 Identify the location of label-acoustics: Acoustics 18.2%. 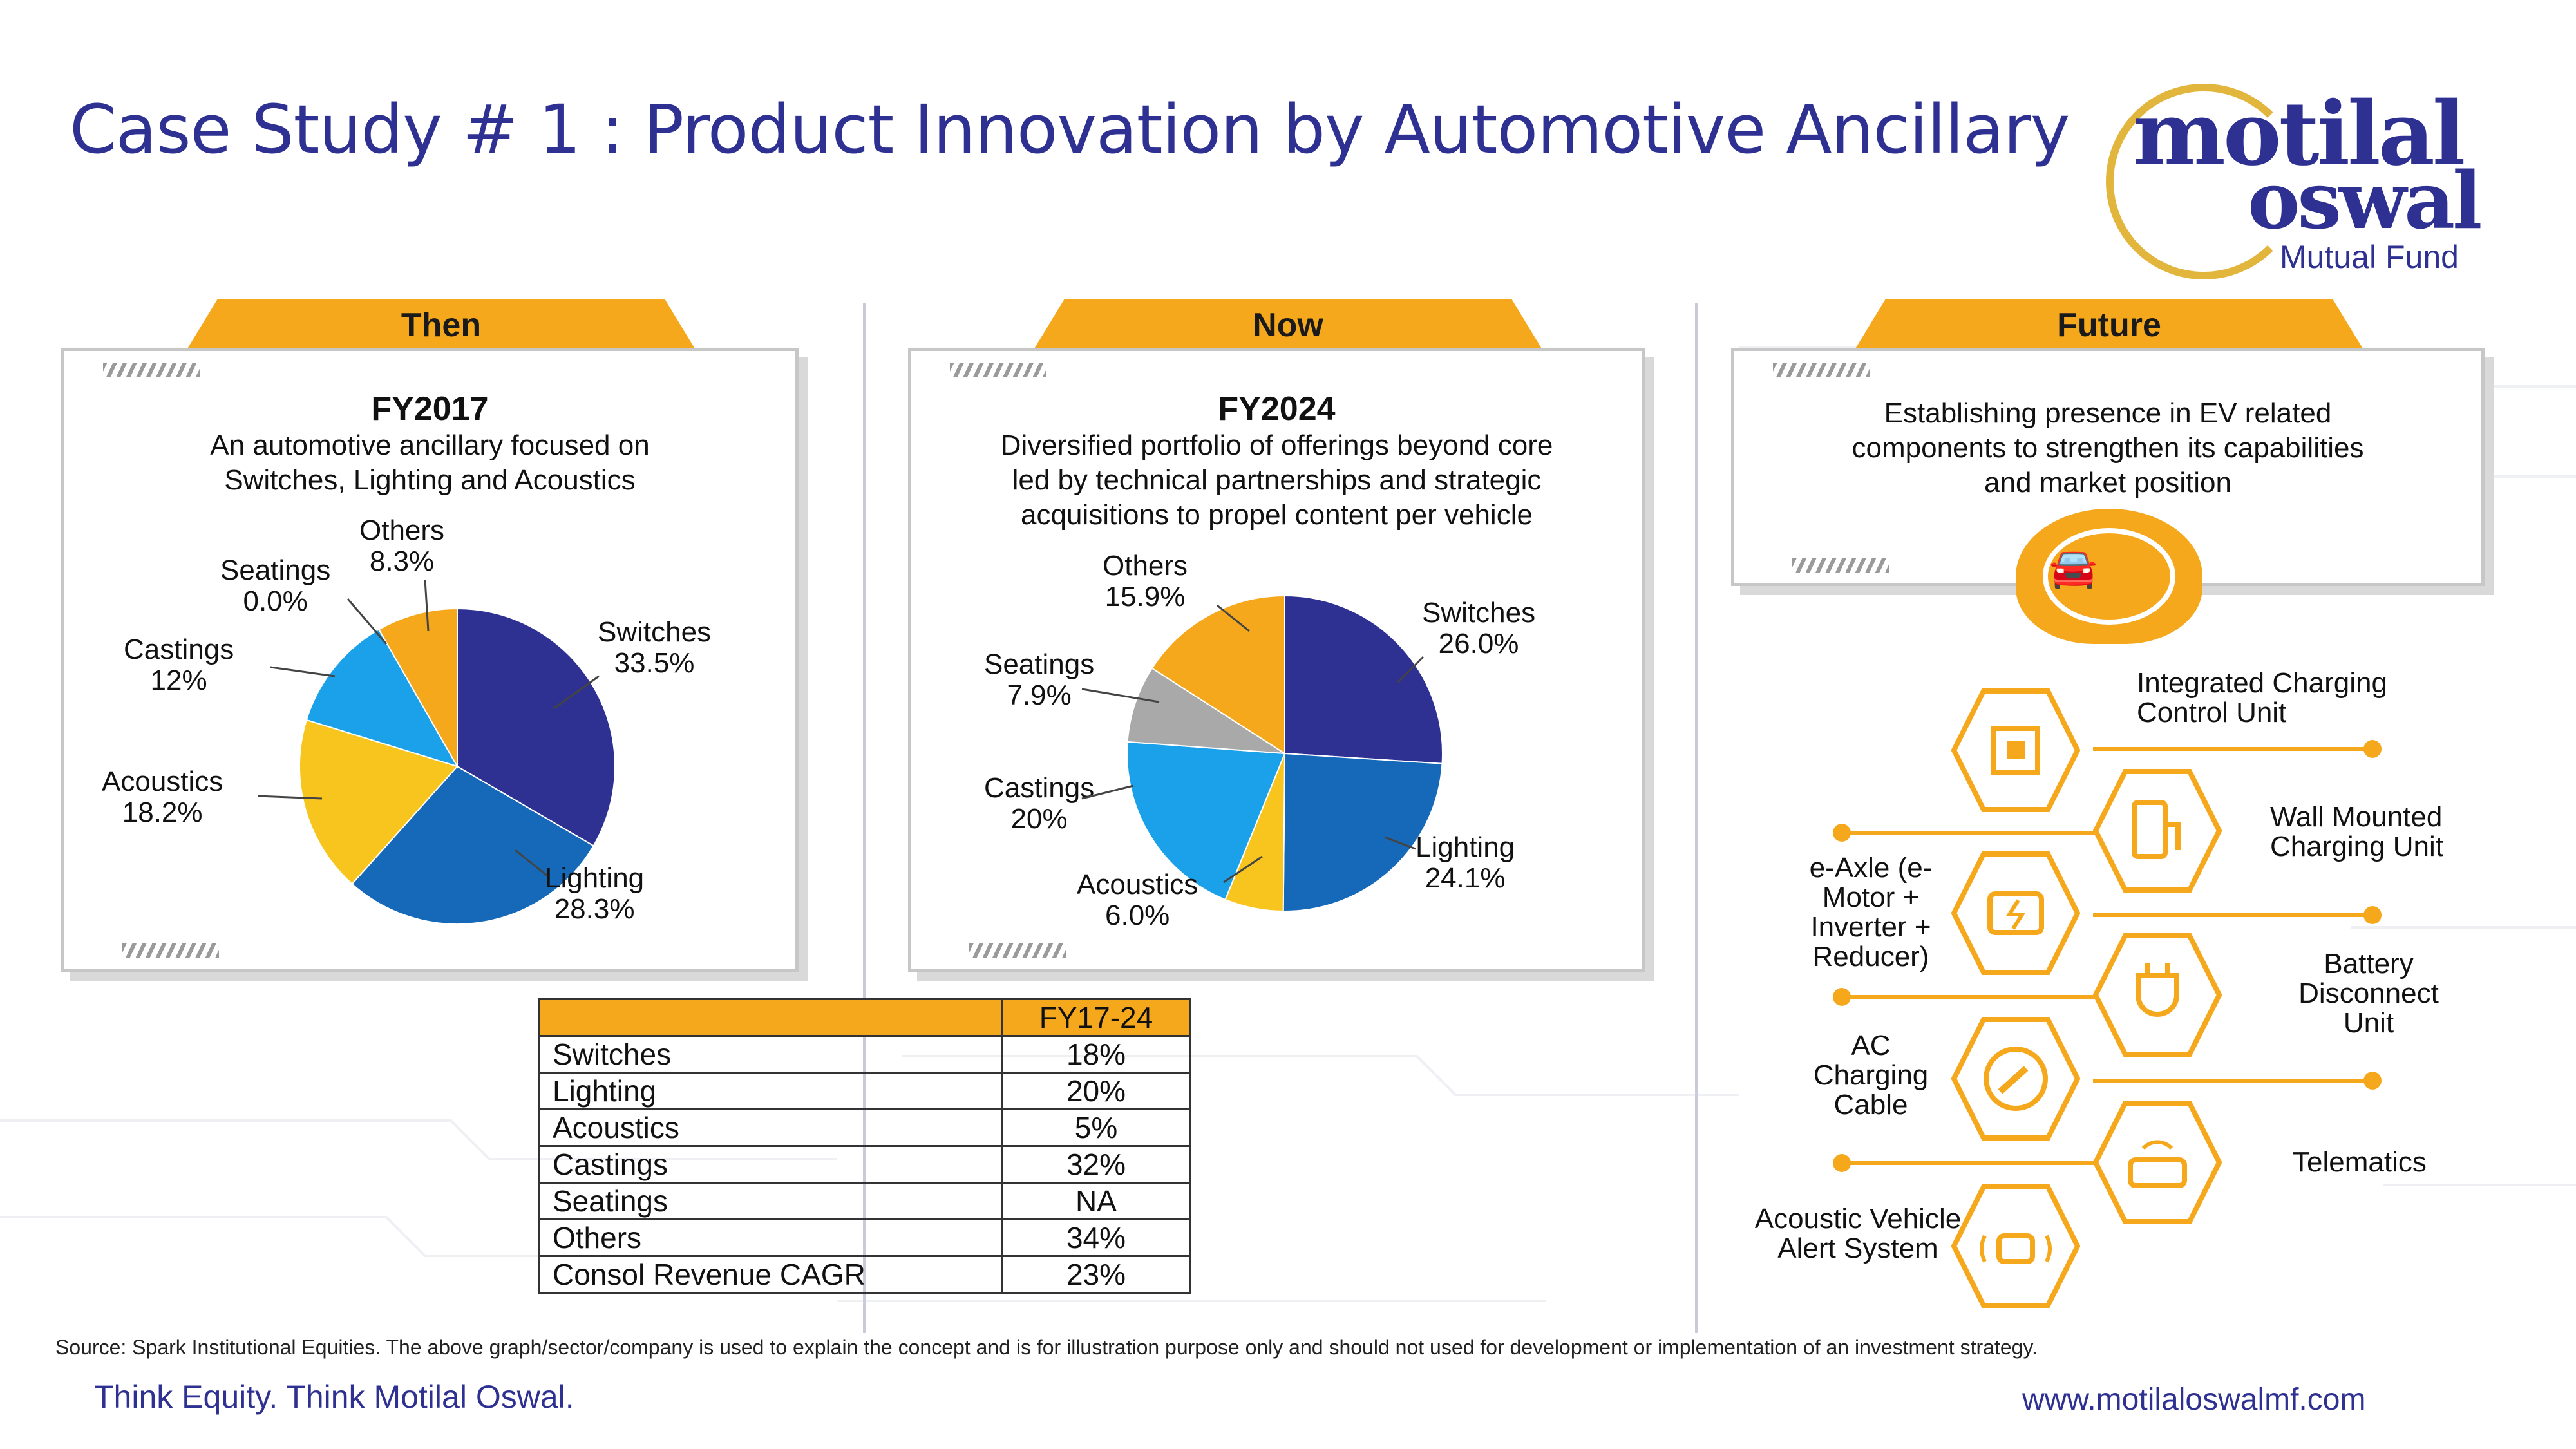
(163, 797).